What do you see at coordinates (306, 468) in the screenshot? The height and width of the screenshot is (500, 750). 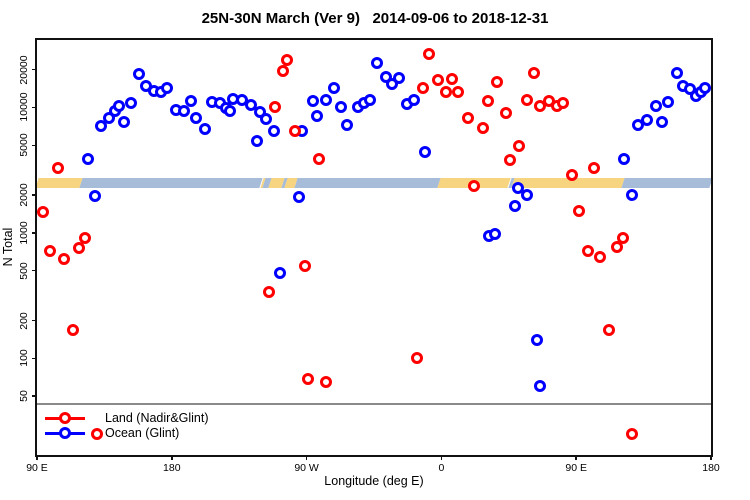 I see `x-tick-label: 90 W` at bounding box center [306, 468].